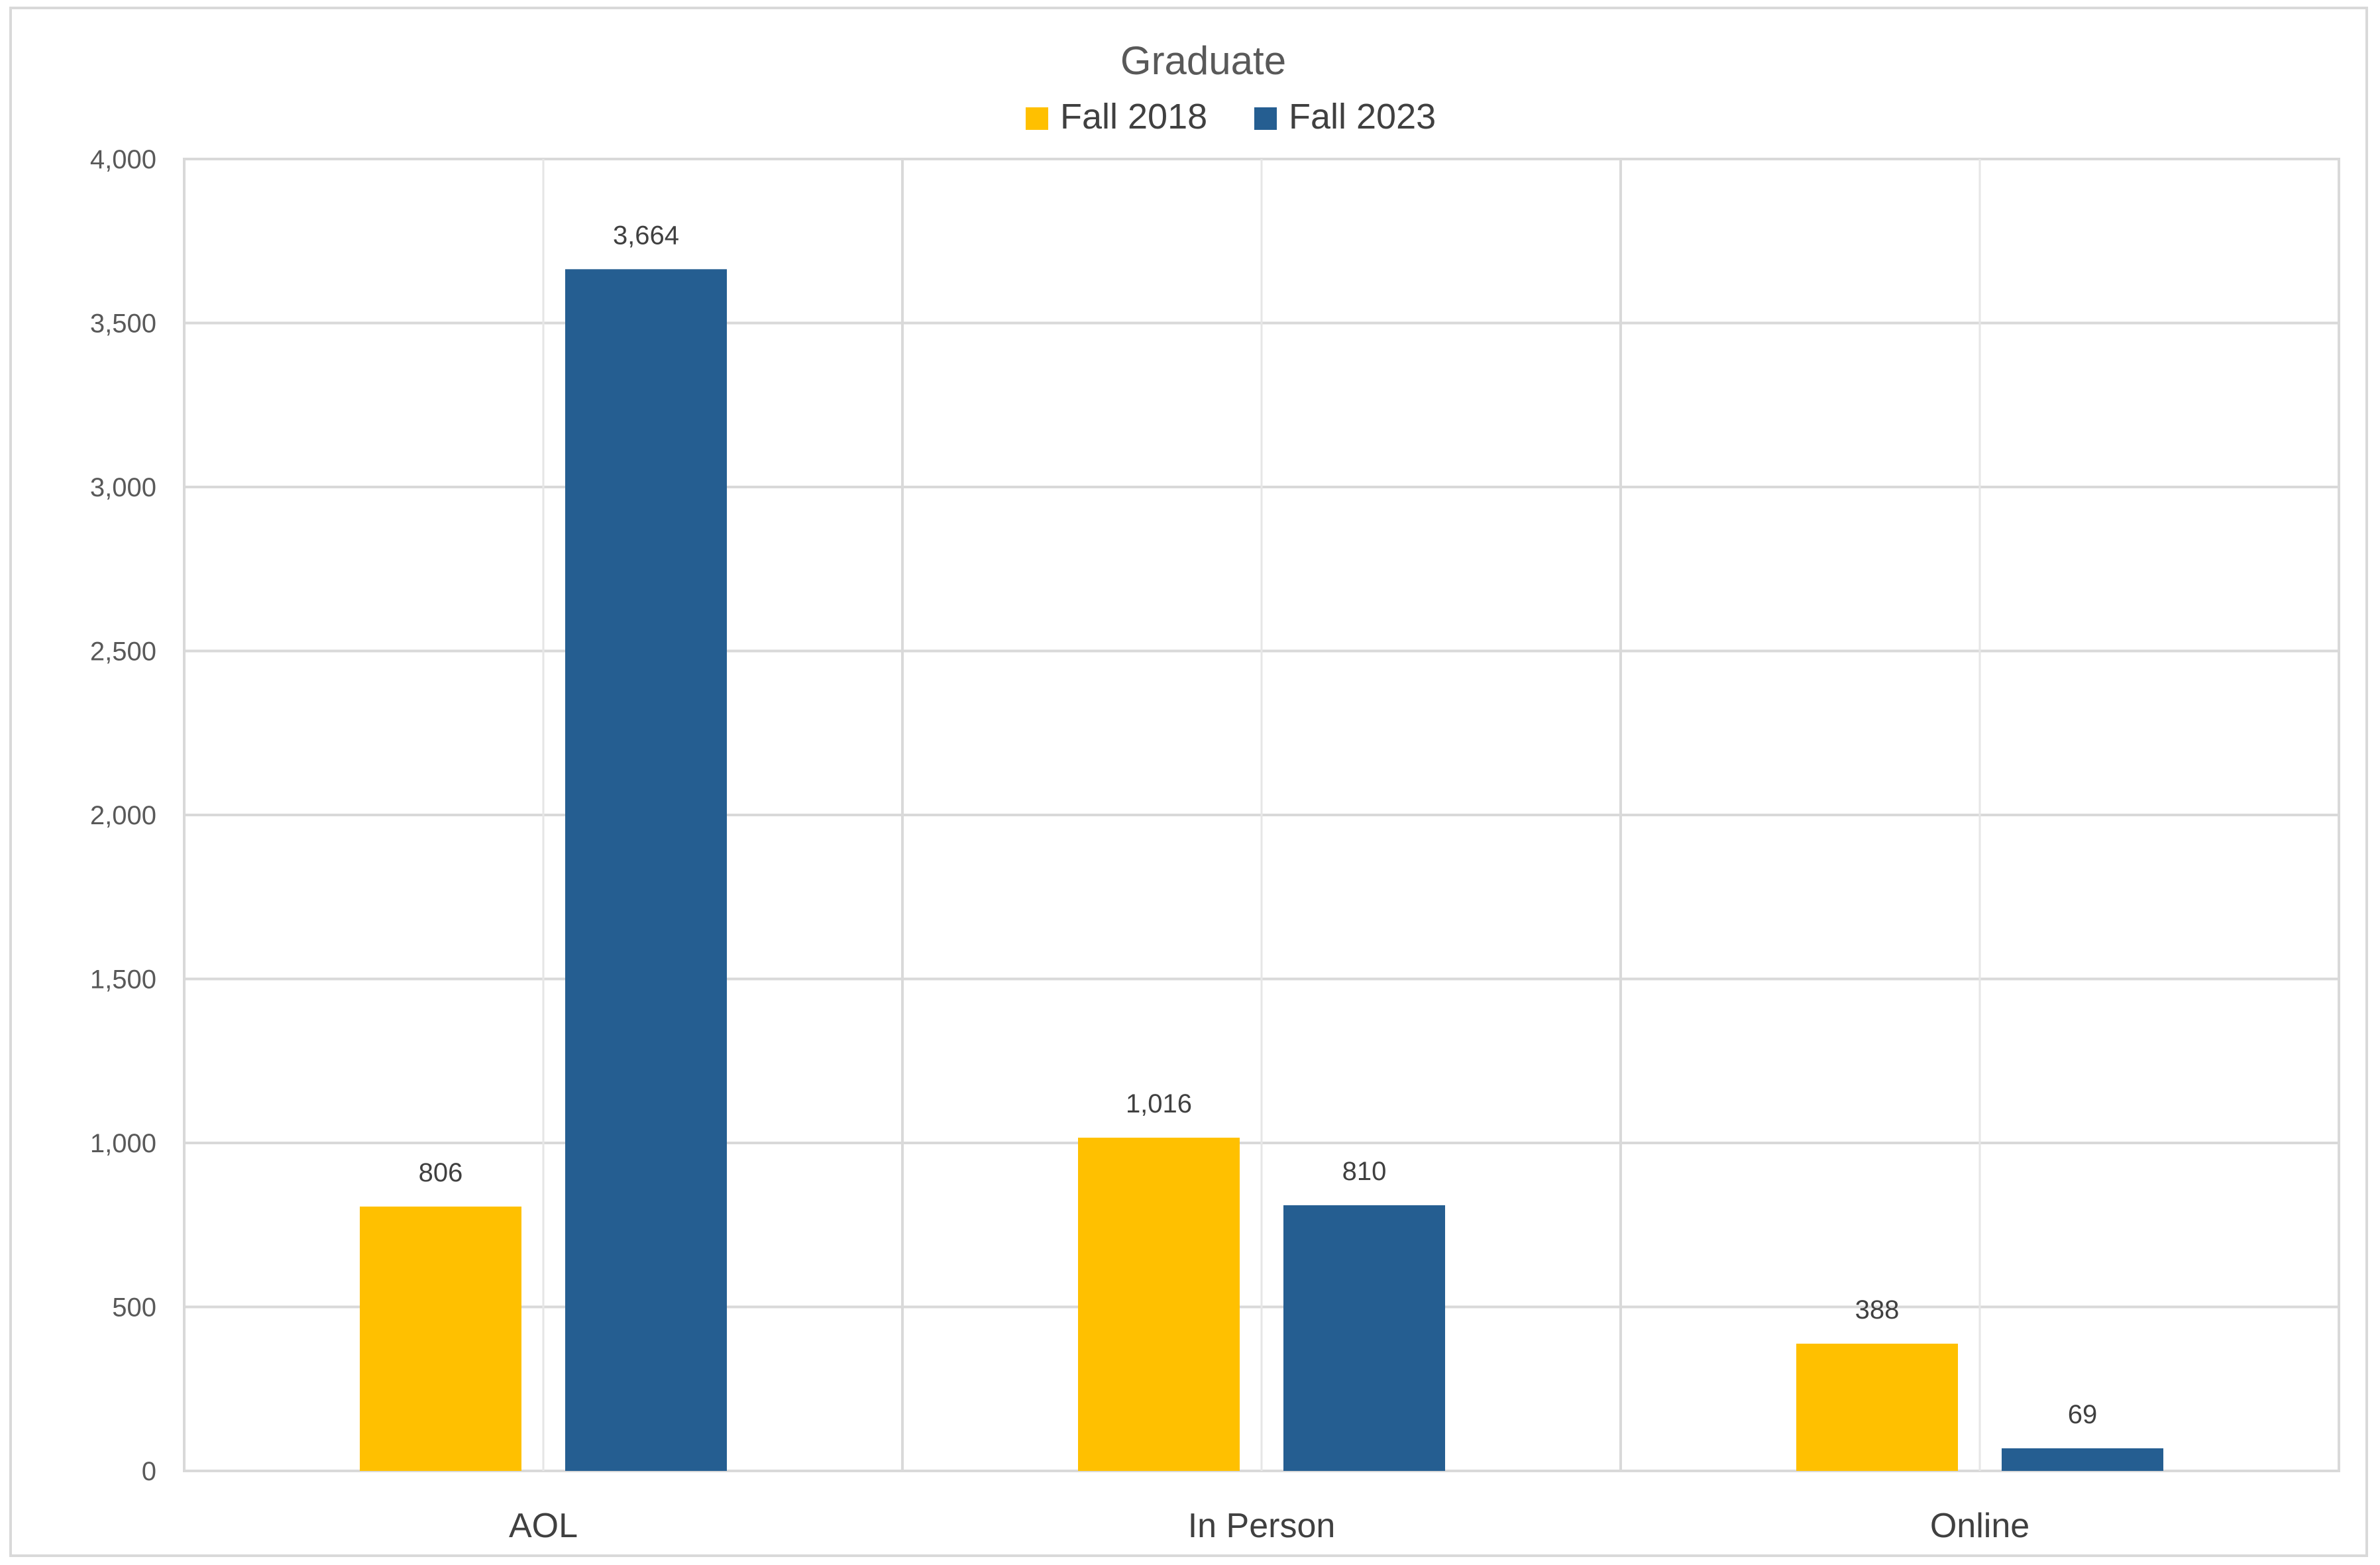 This screenshot has height=1565, width=2380. What do you see at coordinates (1979, 1526) in the screenshot?
I see `x-tick-label: Online` at bounding box center [1979, 1526].